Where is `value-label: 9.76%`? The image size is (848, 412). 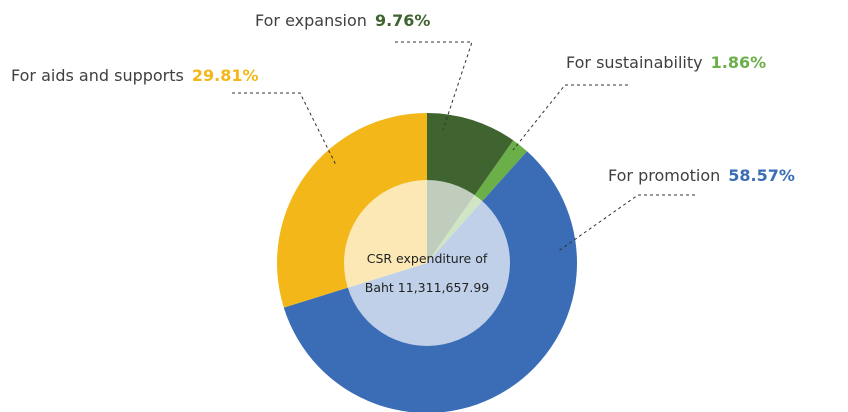
value-label: 9.76% is located at coordinates (403, 20).